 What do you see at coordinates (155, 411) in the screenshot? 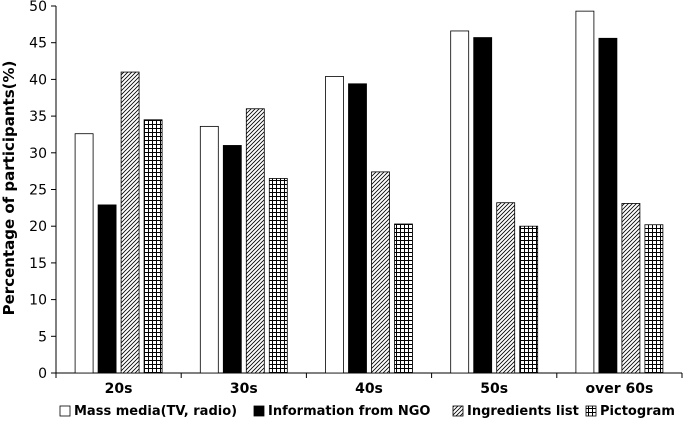
I see `legend-label: Mass media(TV, radio)` at bounding box center [155, 411].